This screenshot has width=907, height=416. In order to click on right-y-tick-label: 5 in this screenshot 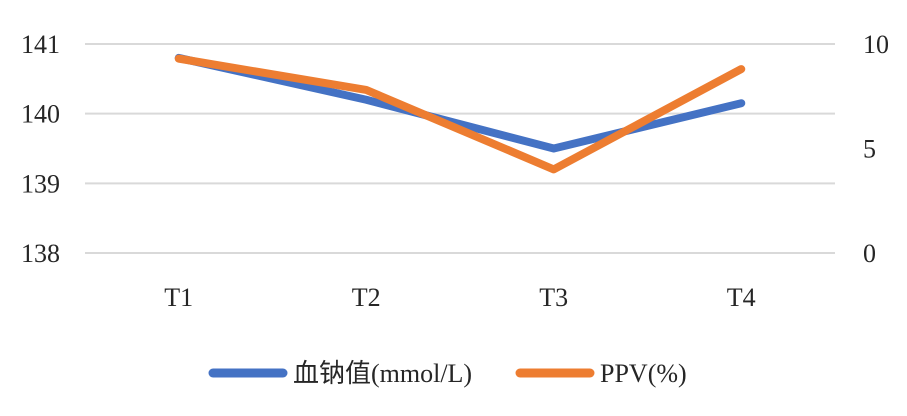, I will do `click(869, 149)`.